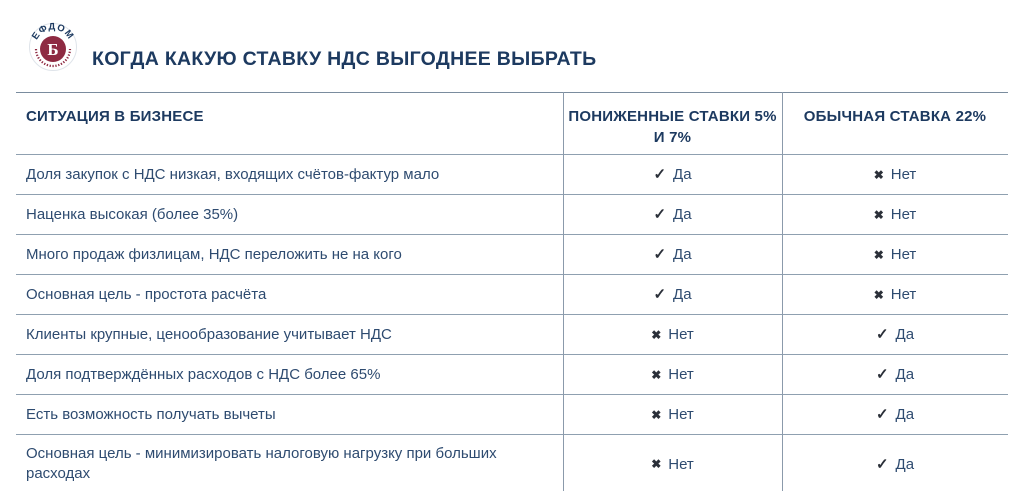 This screenshot has height=491, width=1024. I want to click on table-row: Наценка высокая (более 35%) ✓ Да ✖ Нет, so click(512, 215).